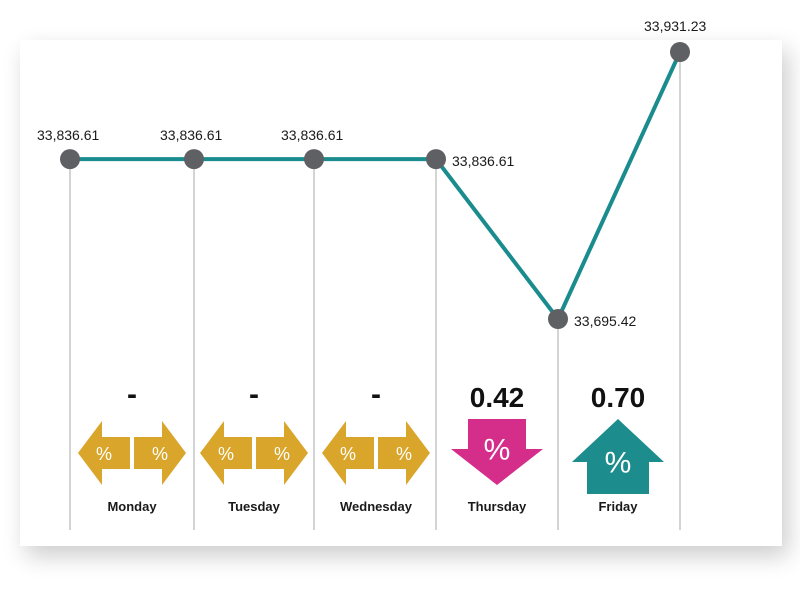  I want to click on up-arrow-shape, so click(618, 456).